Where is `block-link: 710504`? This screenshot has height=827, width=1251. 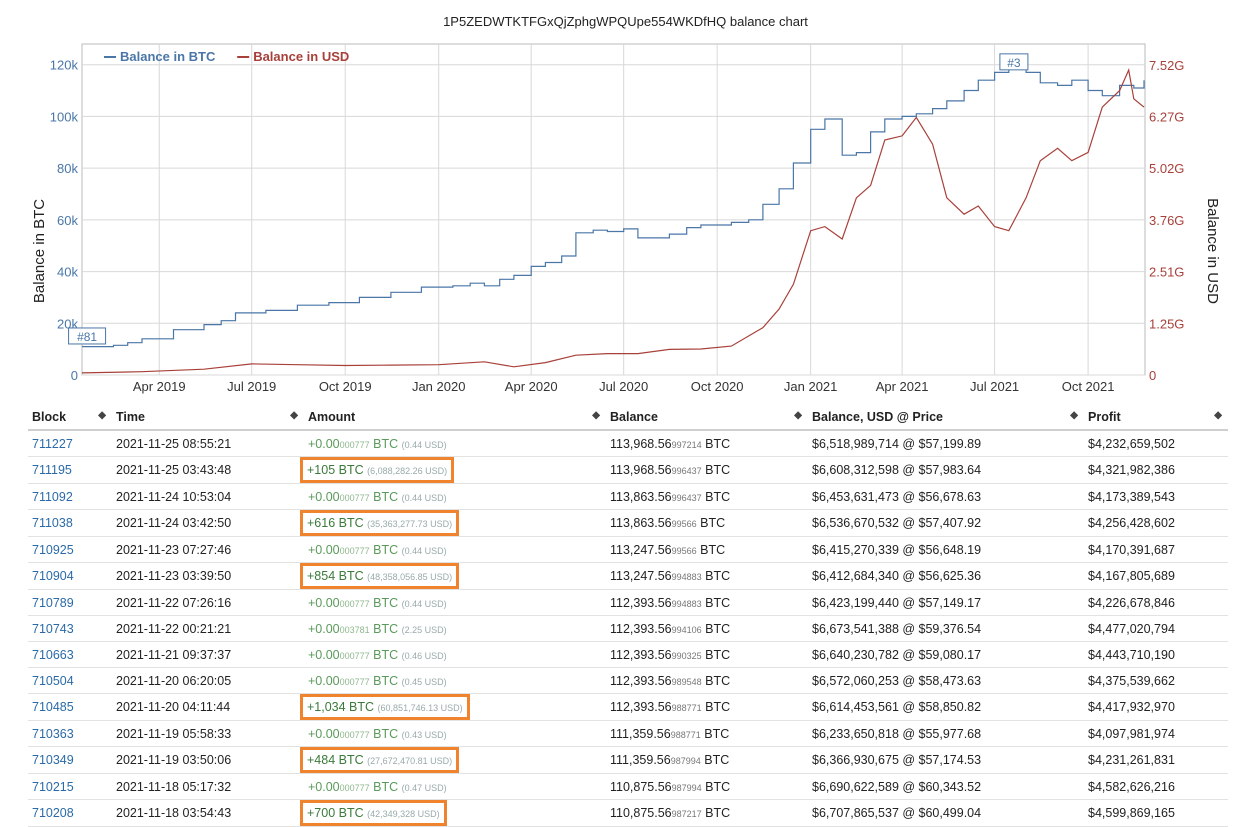
block-link: 710504 is located at coordinates (70, 680).